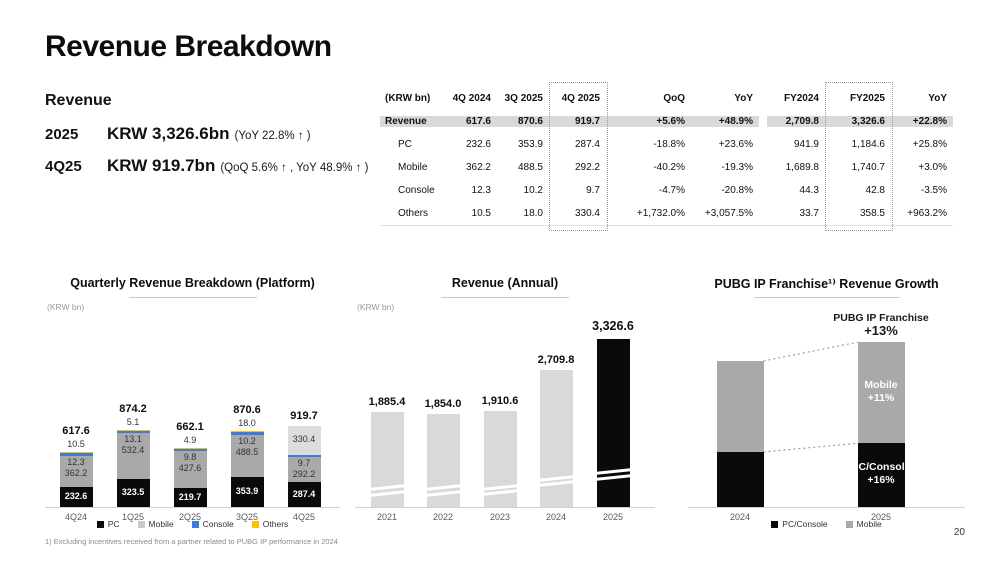 This screenshot has width=1000, height=563. What do you see at coordinates (805, 524) in the screenshot?
I see `legend-label: PC/Console` at bounding box center [805, 524].